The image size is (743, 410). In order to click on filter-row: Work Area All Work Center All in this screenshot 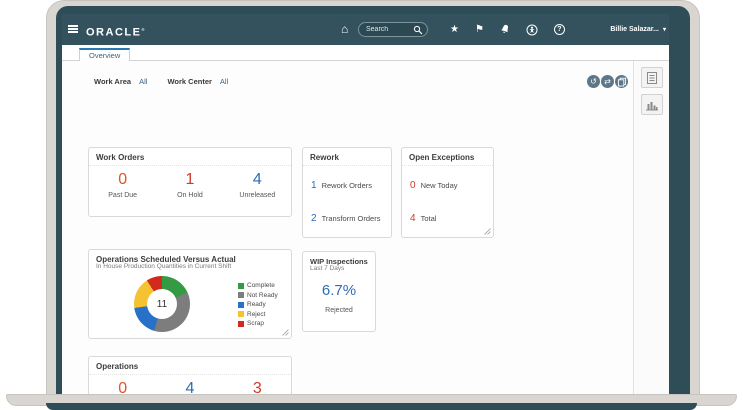, I will do `click(167, 81)`.